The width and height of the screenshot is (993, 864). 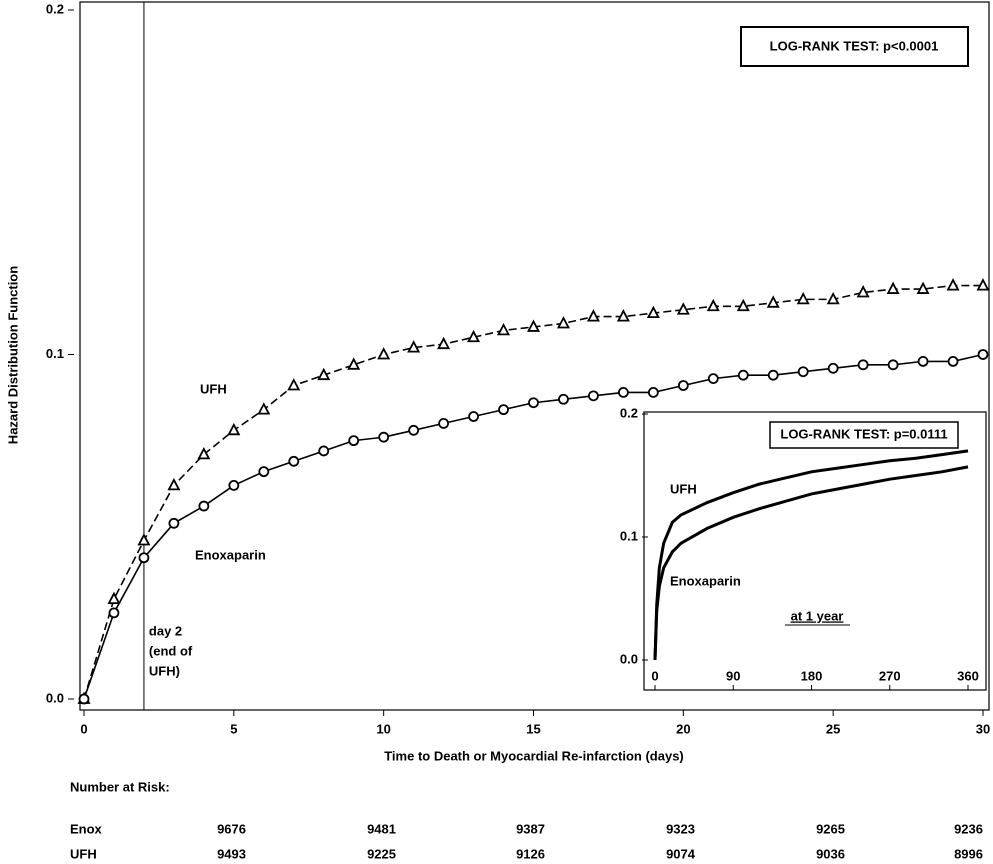 I want to click on risk-value: 9676, so click(x=231, y=828).